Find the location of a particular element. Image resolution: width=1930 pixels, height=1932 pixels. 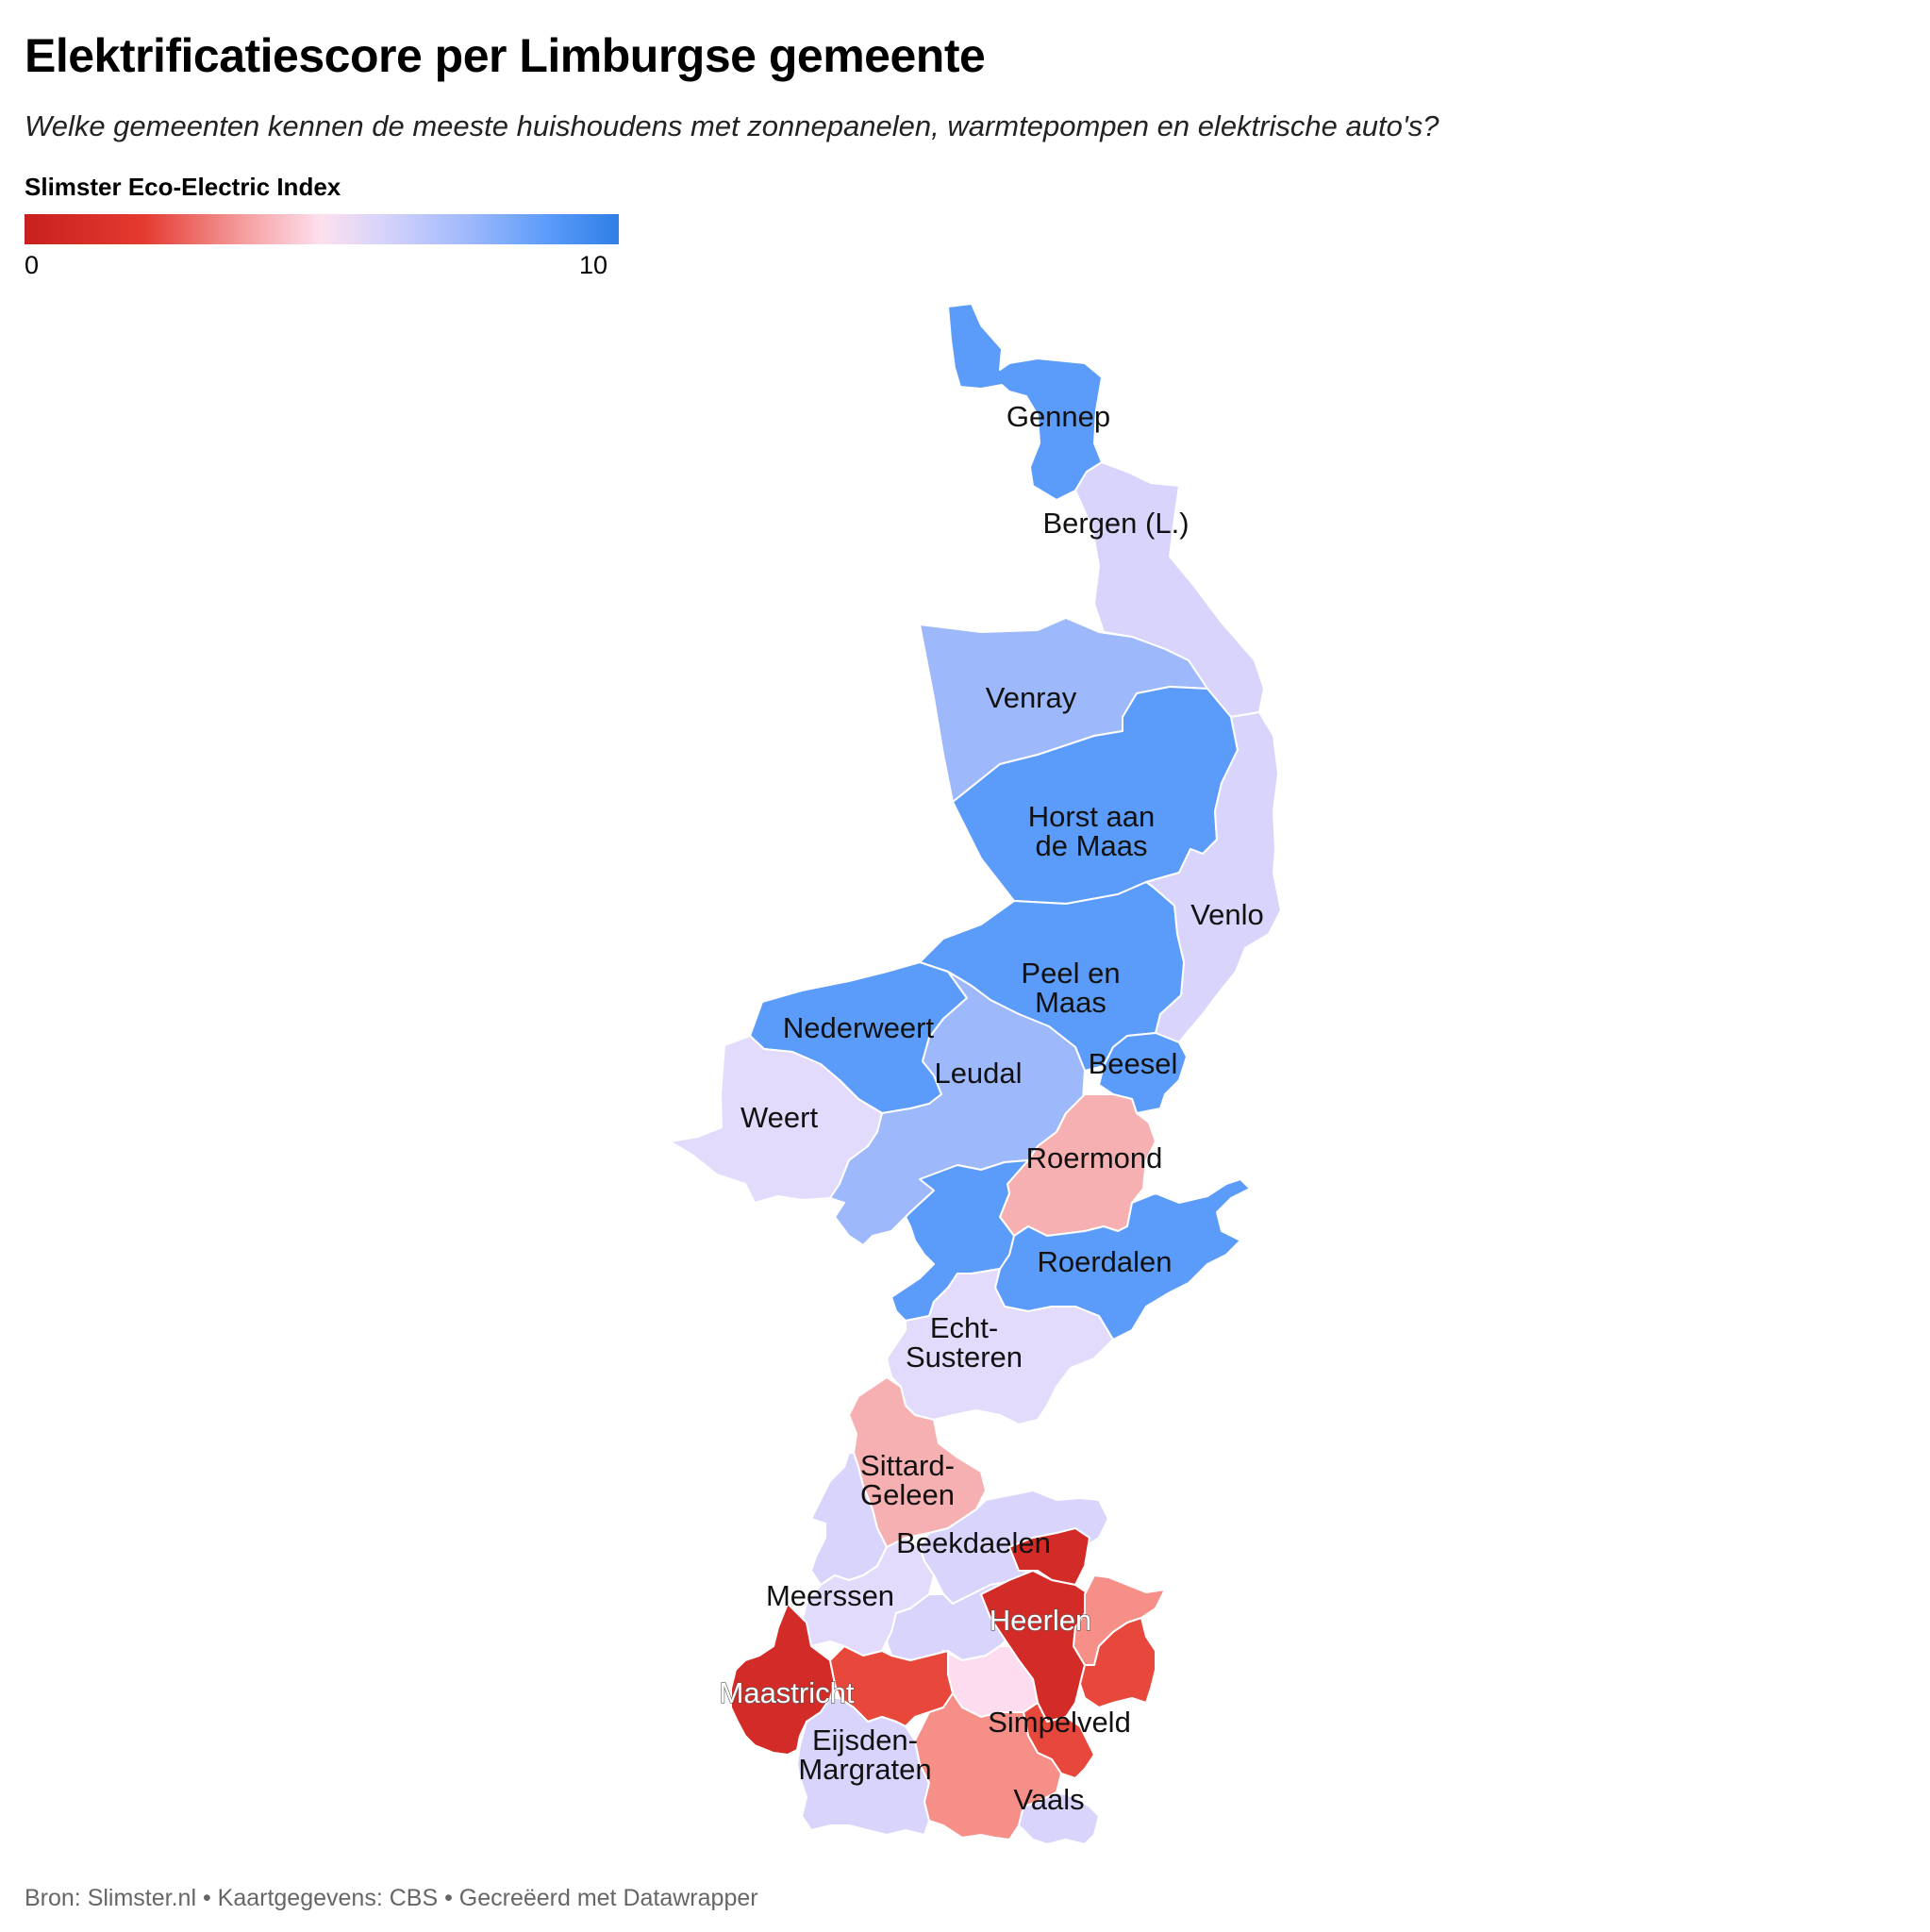

label-venray: Venray is located at coordinates (1031, 697).